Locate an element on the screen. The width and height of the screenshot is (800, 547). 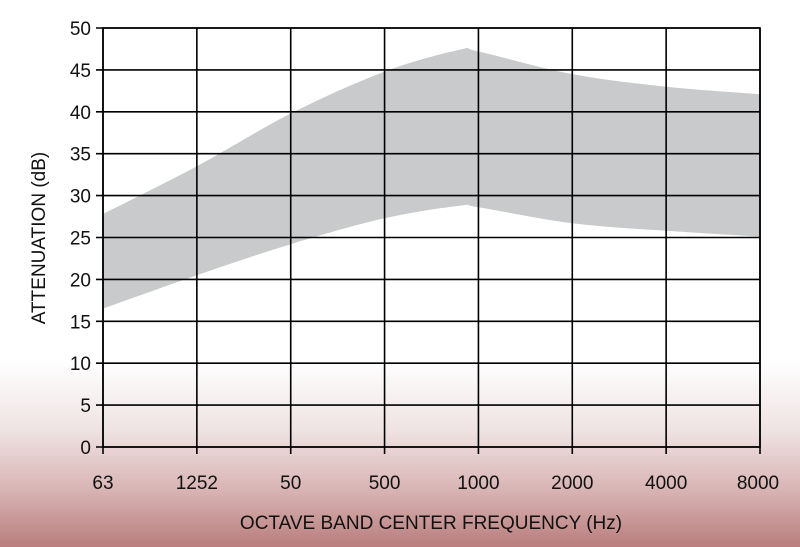
y-tick-label: 15 is located at coordinates (80, 322).